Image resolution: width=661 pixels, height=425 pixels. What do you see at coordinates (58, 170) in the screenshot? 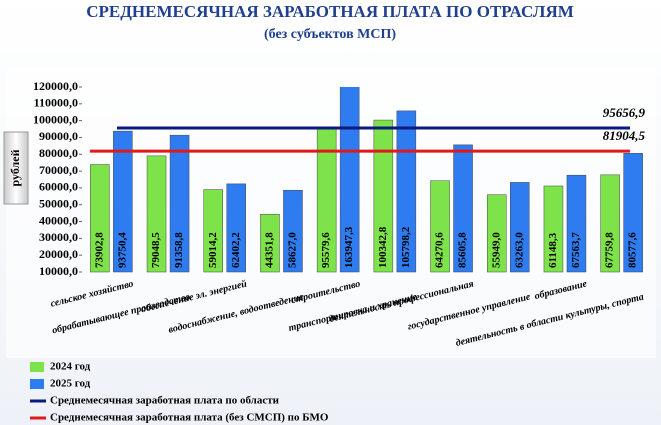
I see `y-tick-label: 70000,0` at bounding box center [58, 170].